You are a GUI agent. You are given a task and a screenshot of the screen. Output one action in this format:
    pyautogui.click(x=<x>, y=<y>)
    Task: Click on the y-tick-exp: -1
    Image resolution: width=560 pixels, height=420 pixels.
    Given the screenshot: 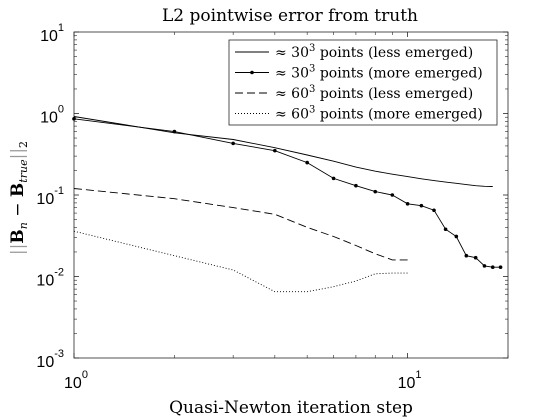 What is the action you would take?
    pyautogui.click(x=59, y=191)
    